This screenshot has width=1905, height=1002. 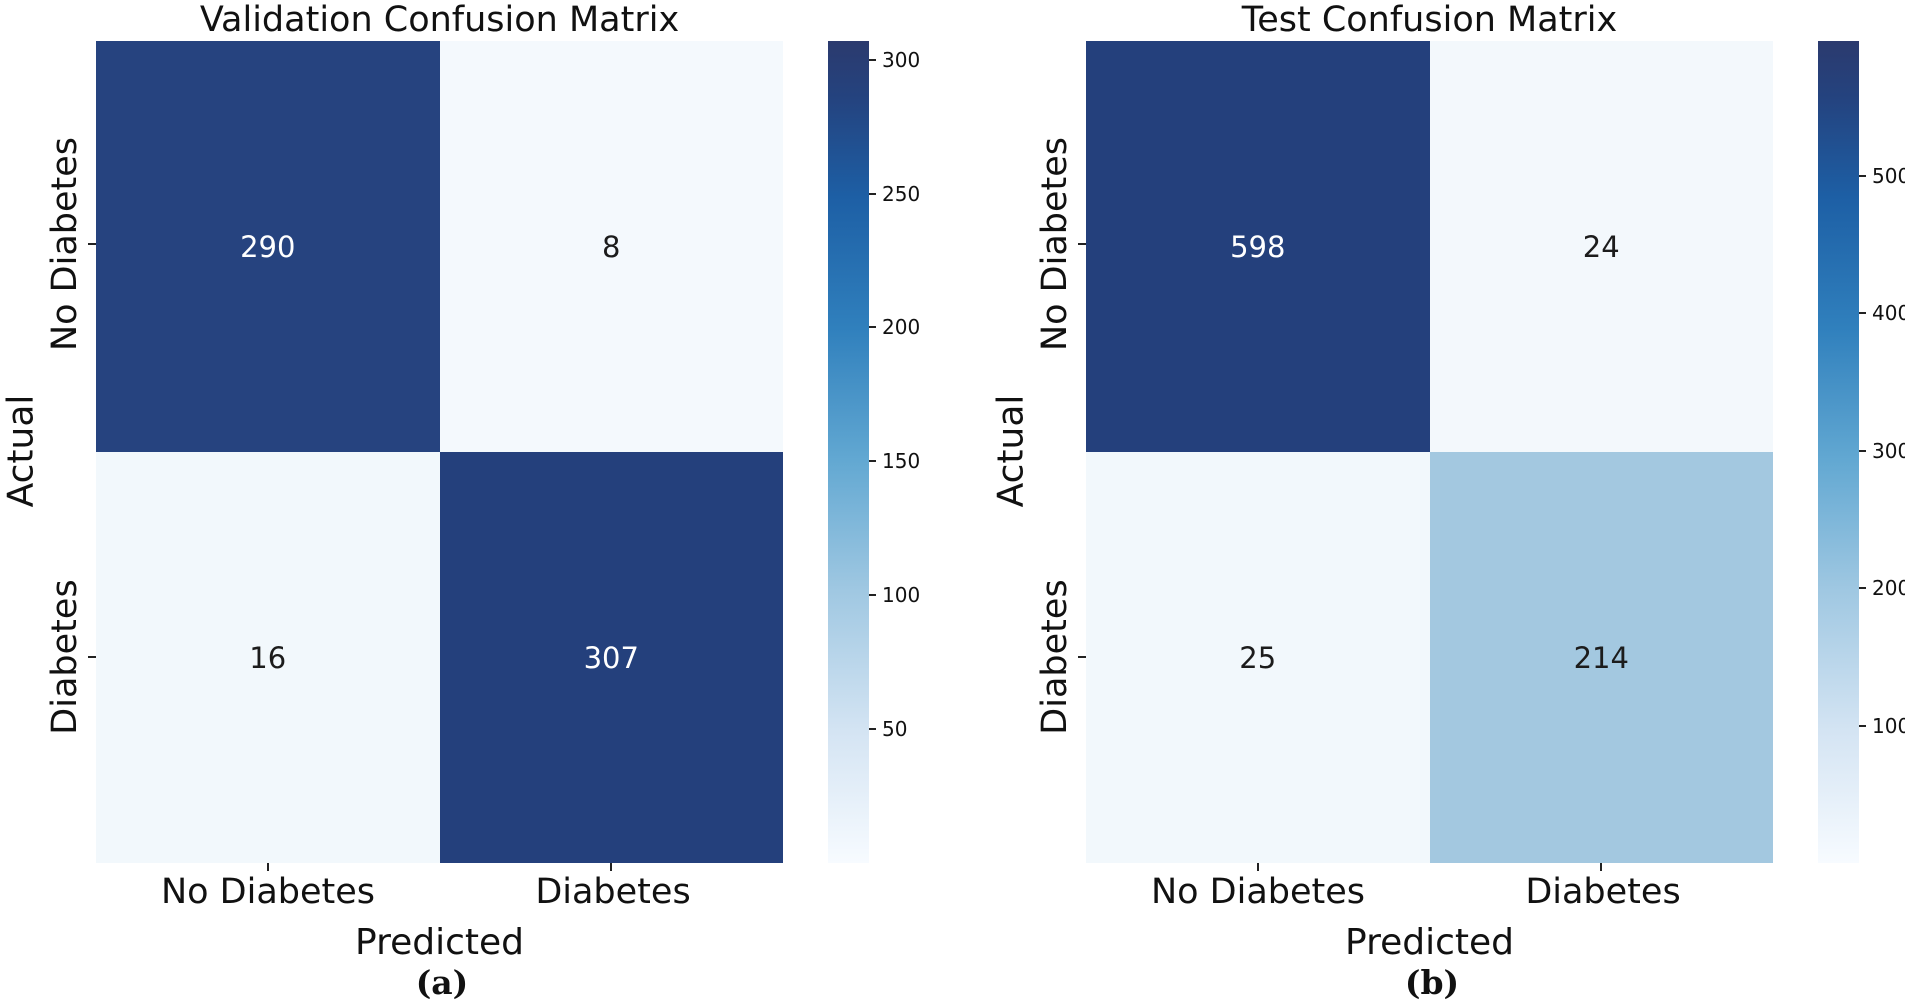 I want to click on plot-b-caption: (b), so click(x=1432, y=982).